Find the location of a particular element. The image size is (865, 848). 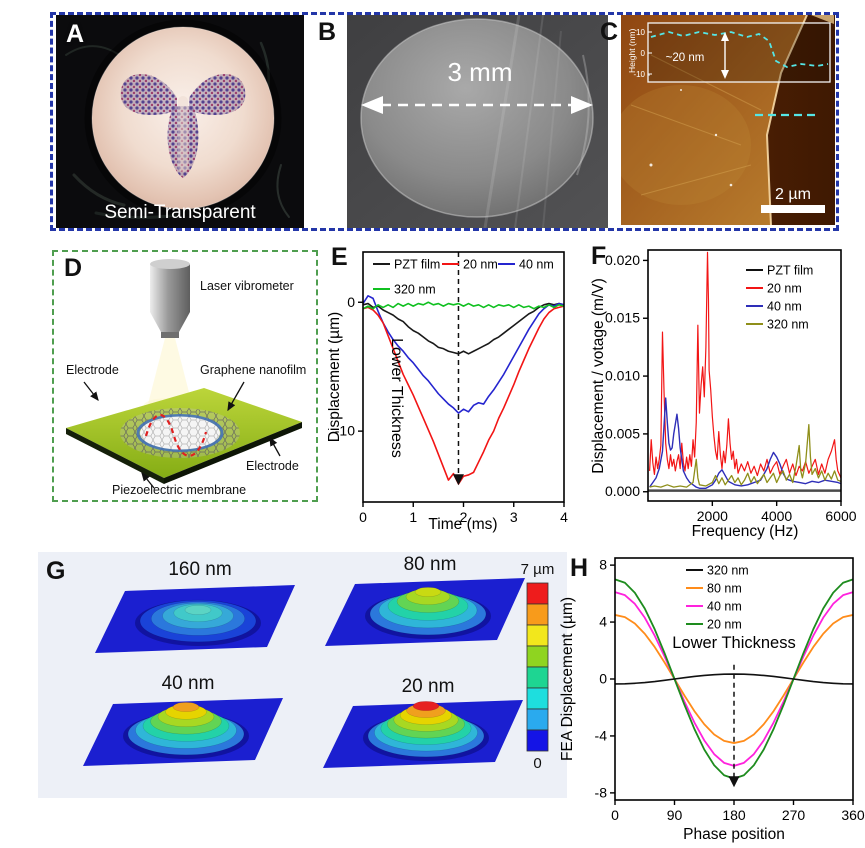

diameter-label: 3 mm is located at coordinates (480, 72).